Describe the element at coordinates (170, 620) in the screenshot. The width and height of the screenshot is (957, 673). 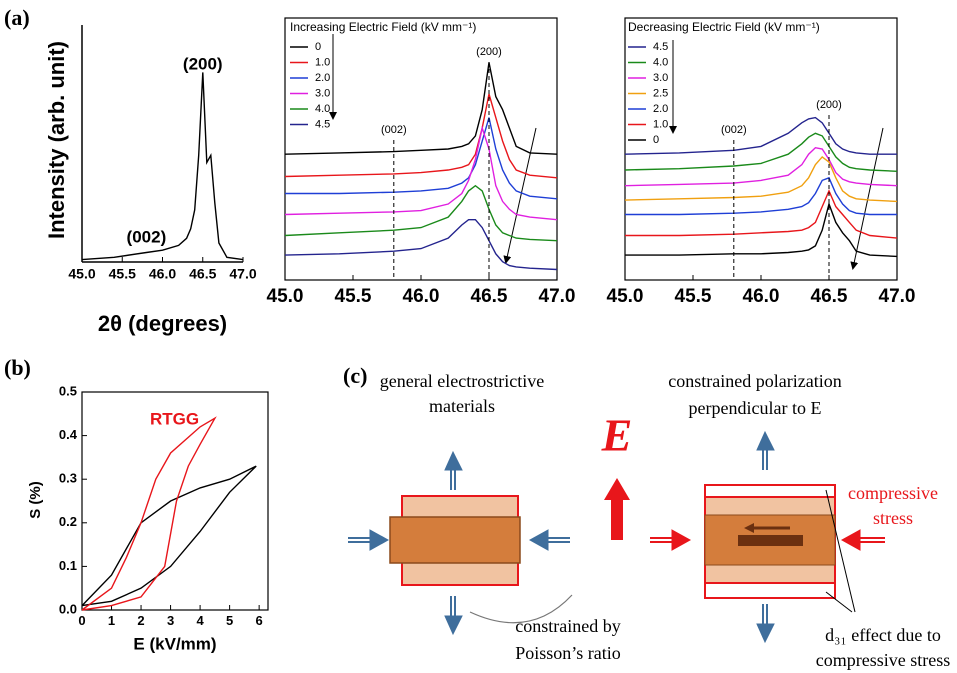
I see `x-tick-label: 3` at that location.